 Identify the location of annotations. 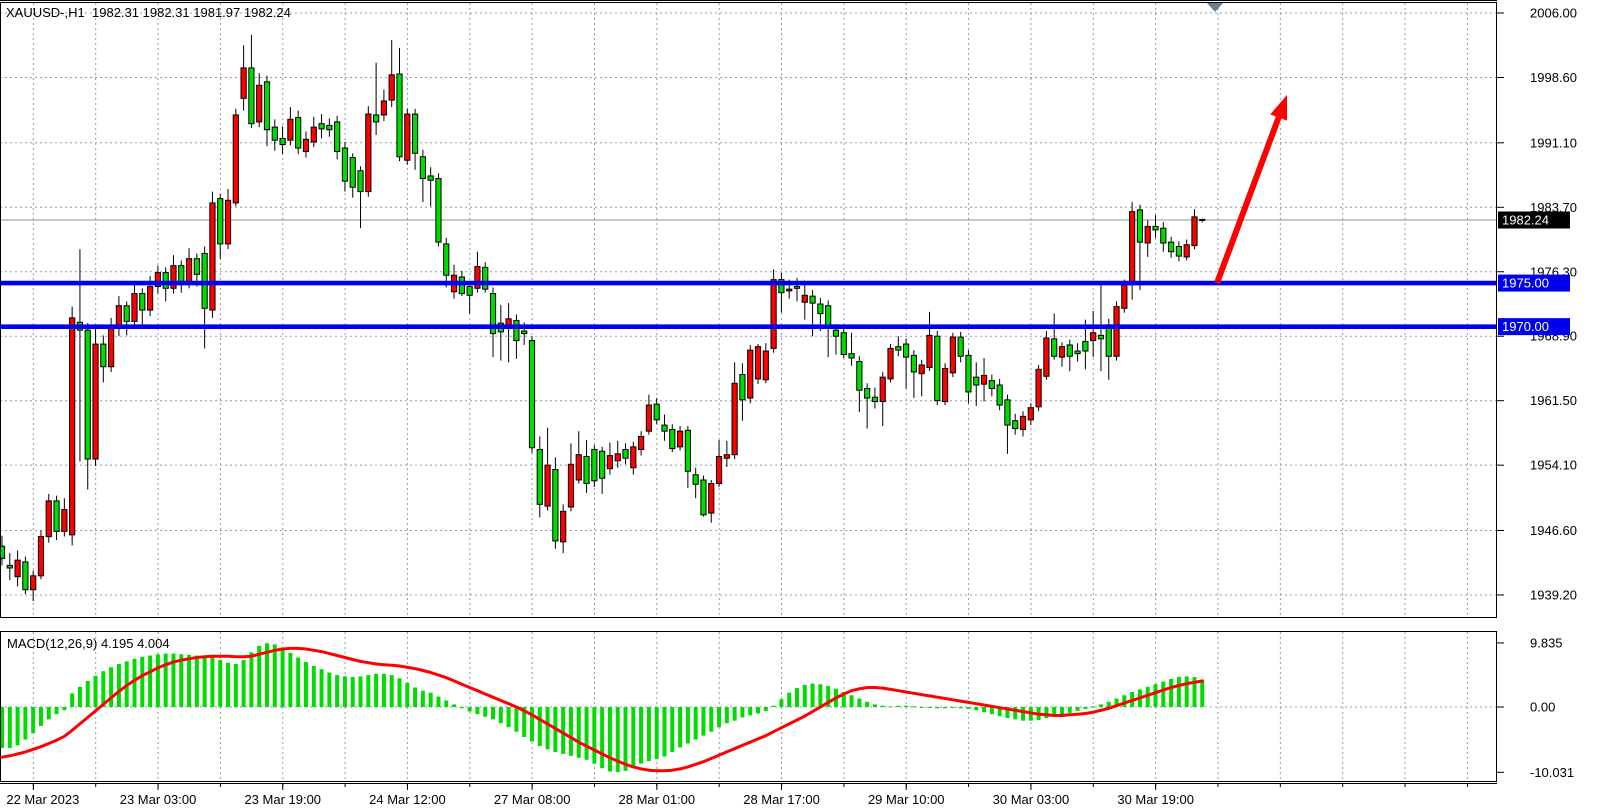
(1247, 144).